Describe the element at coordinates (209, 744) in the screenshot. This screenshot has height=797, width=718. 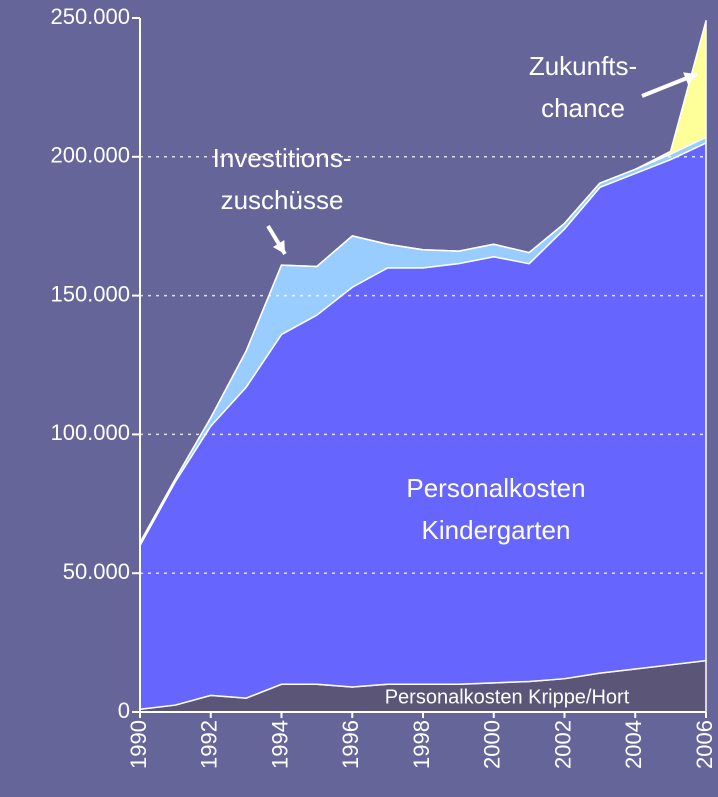
I see `x-tick-label: 1992` at that location.